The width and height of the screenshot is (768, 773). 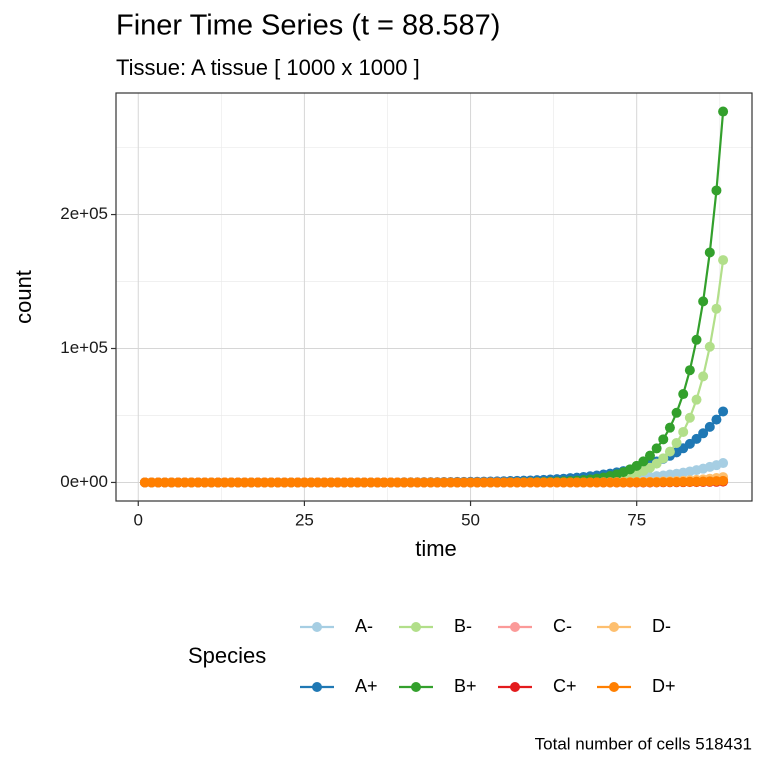 I want to click on legend-item: D-, so click(x=634, y=626).